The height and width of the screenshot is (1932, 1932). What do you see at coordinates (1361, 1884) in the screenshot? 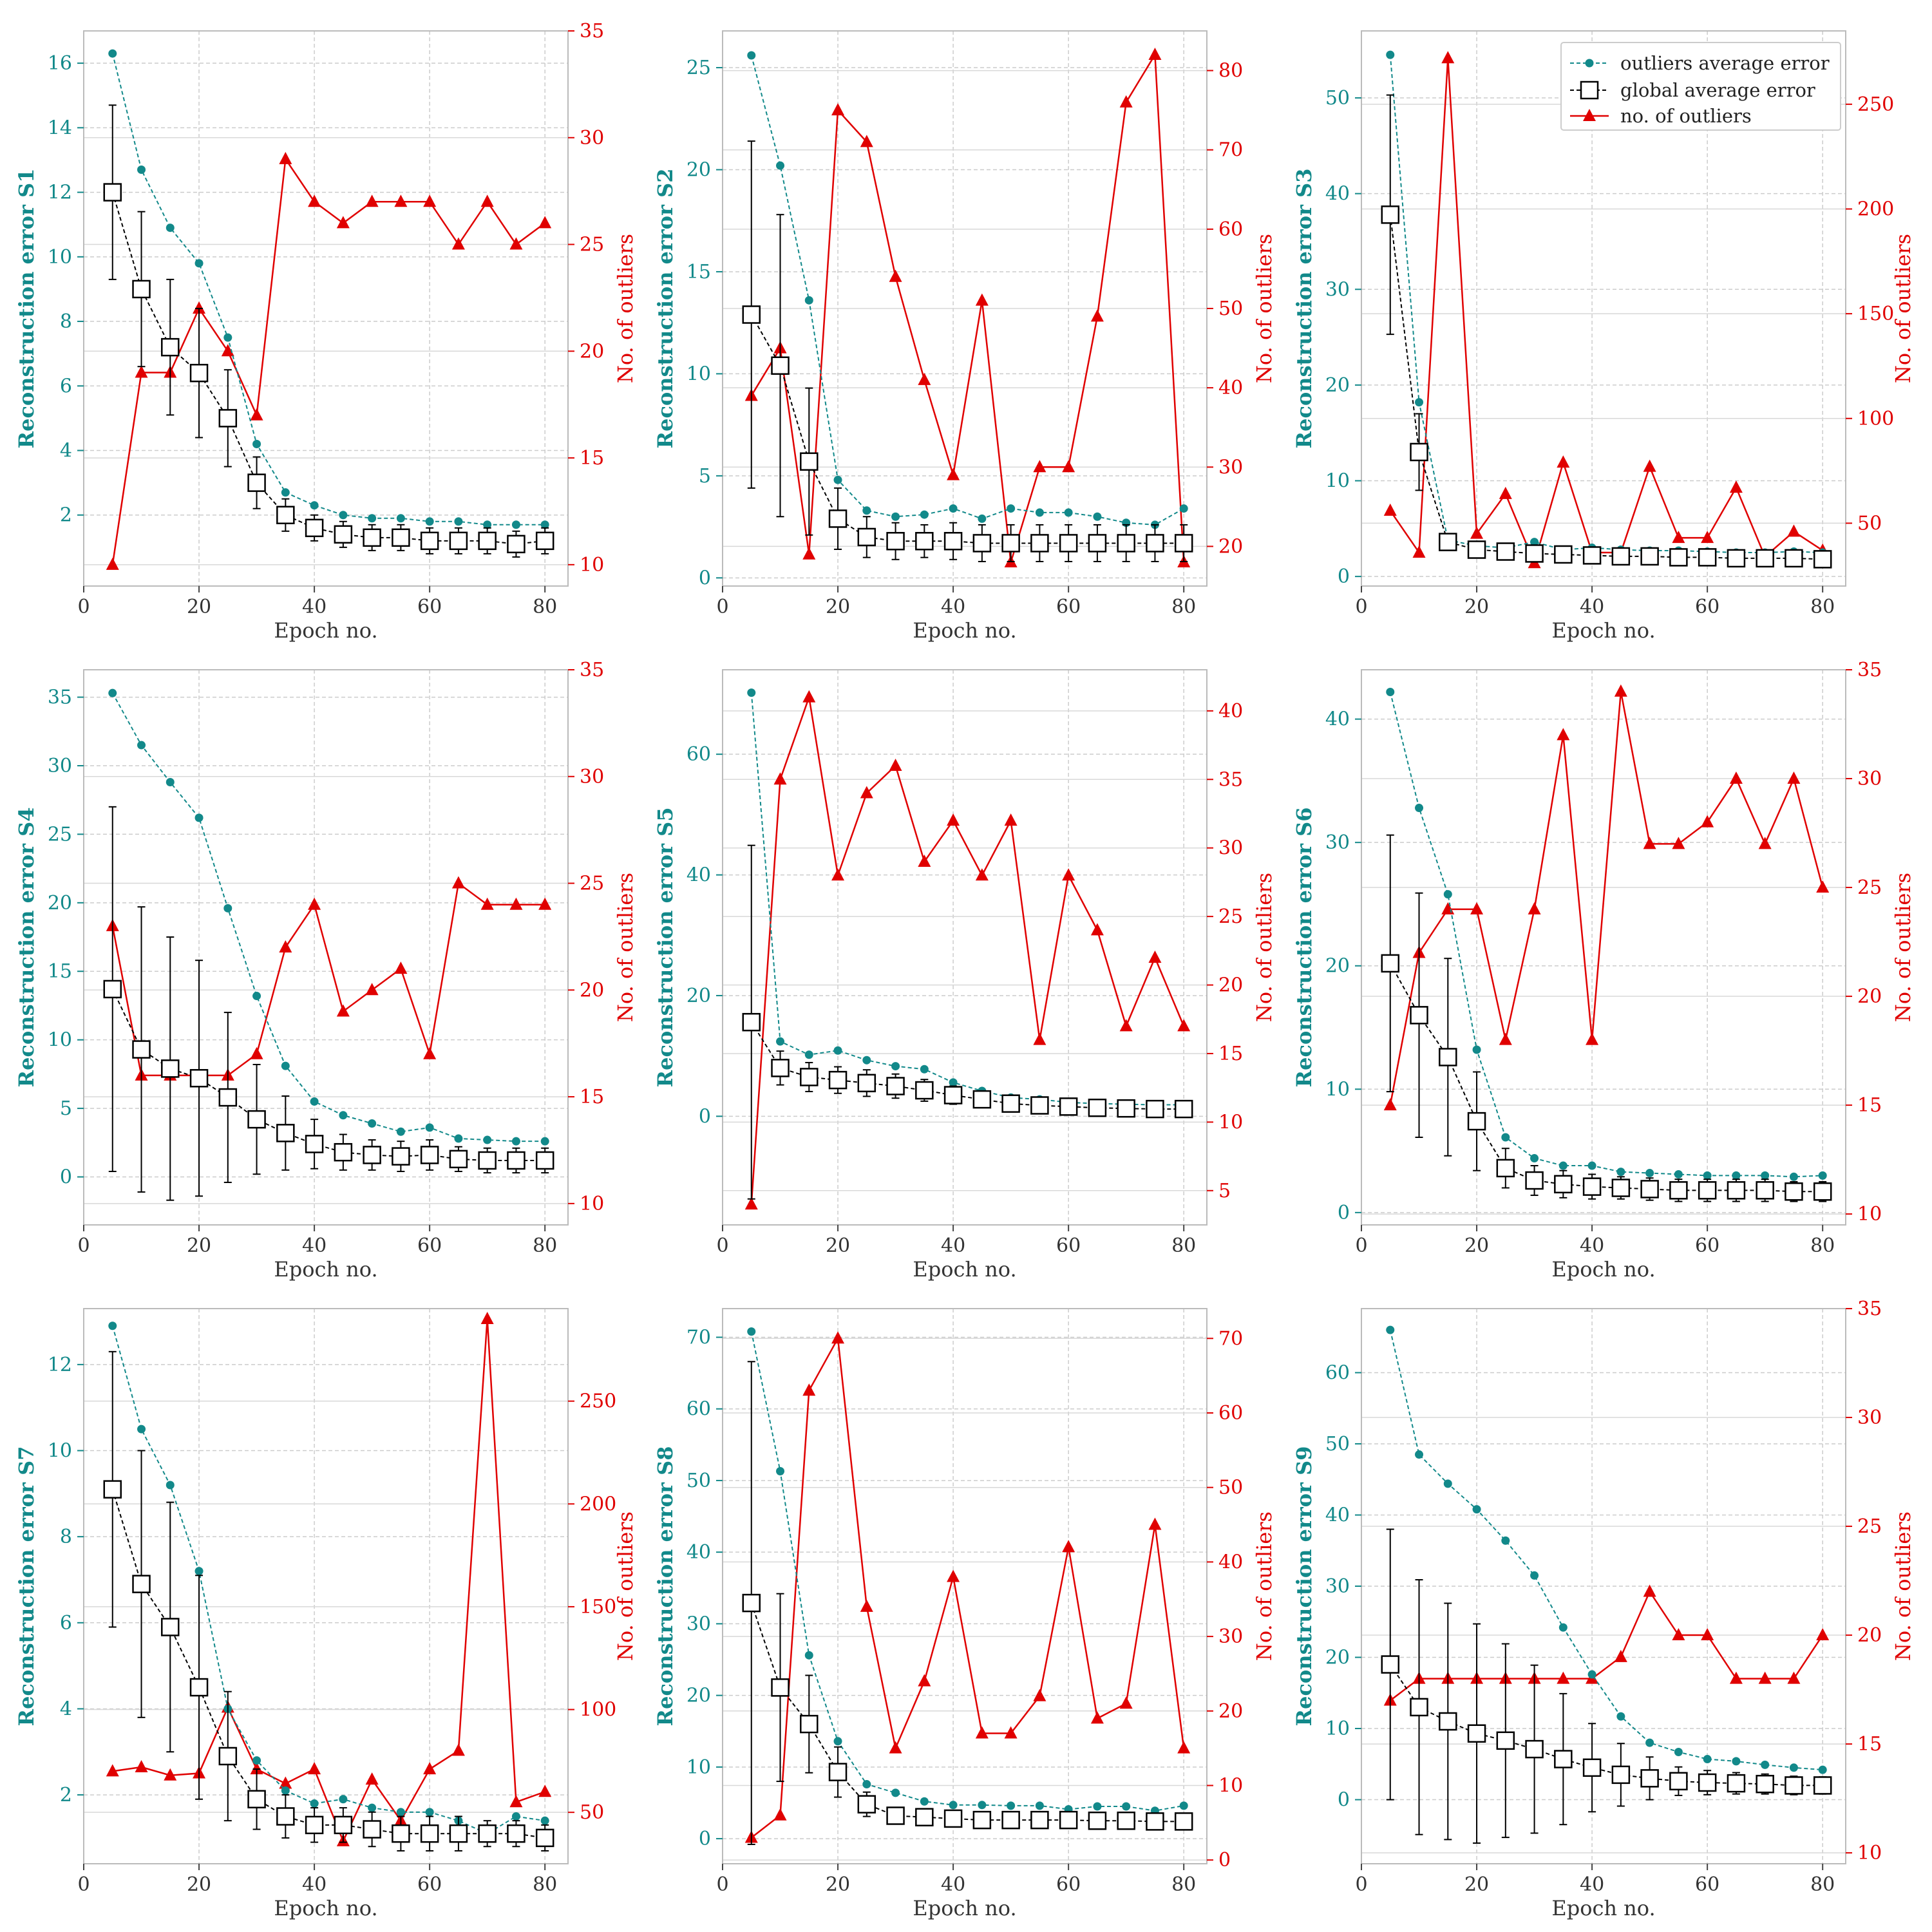
I see `x-tick-label: 0` at bounding box center [1361, 1884].